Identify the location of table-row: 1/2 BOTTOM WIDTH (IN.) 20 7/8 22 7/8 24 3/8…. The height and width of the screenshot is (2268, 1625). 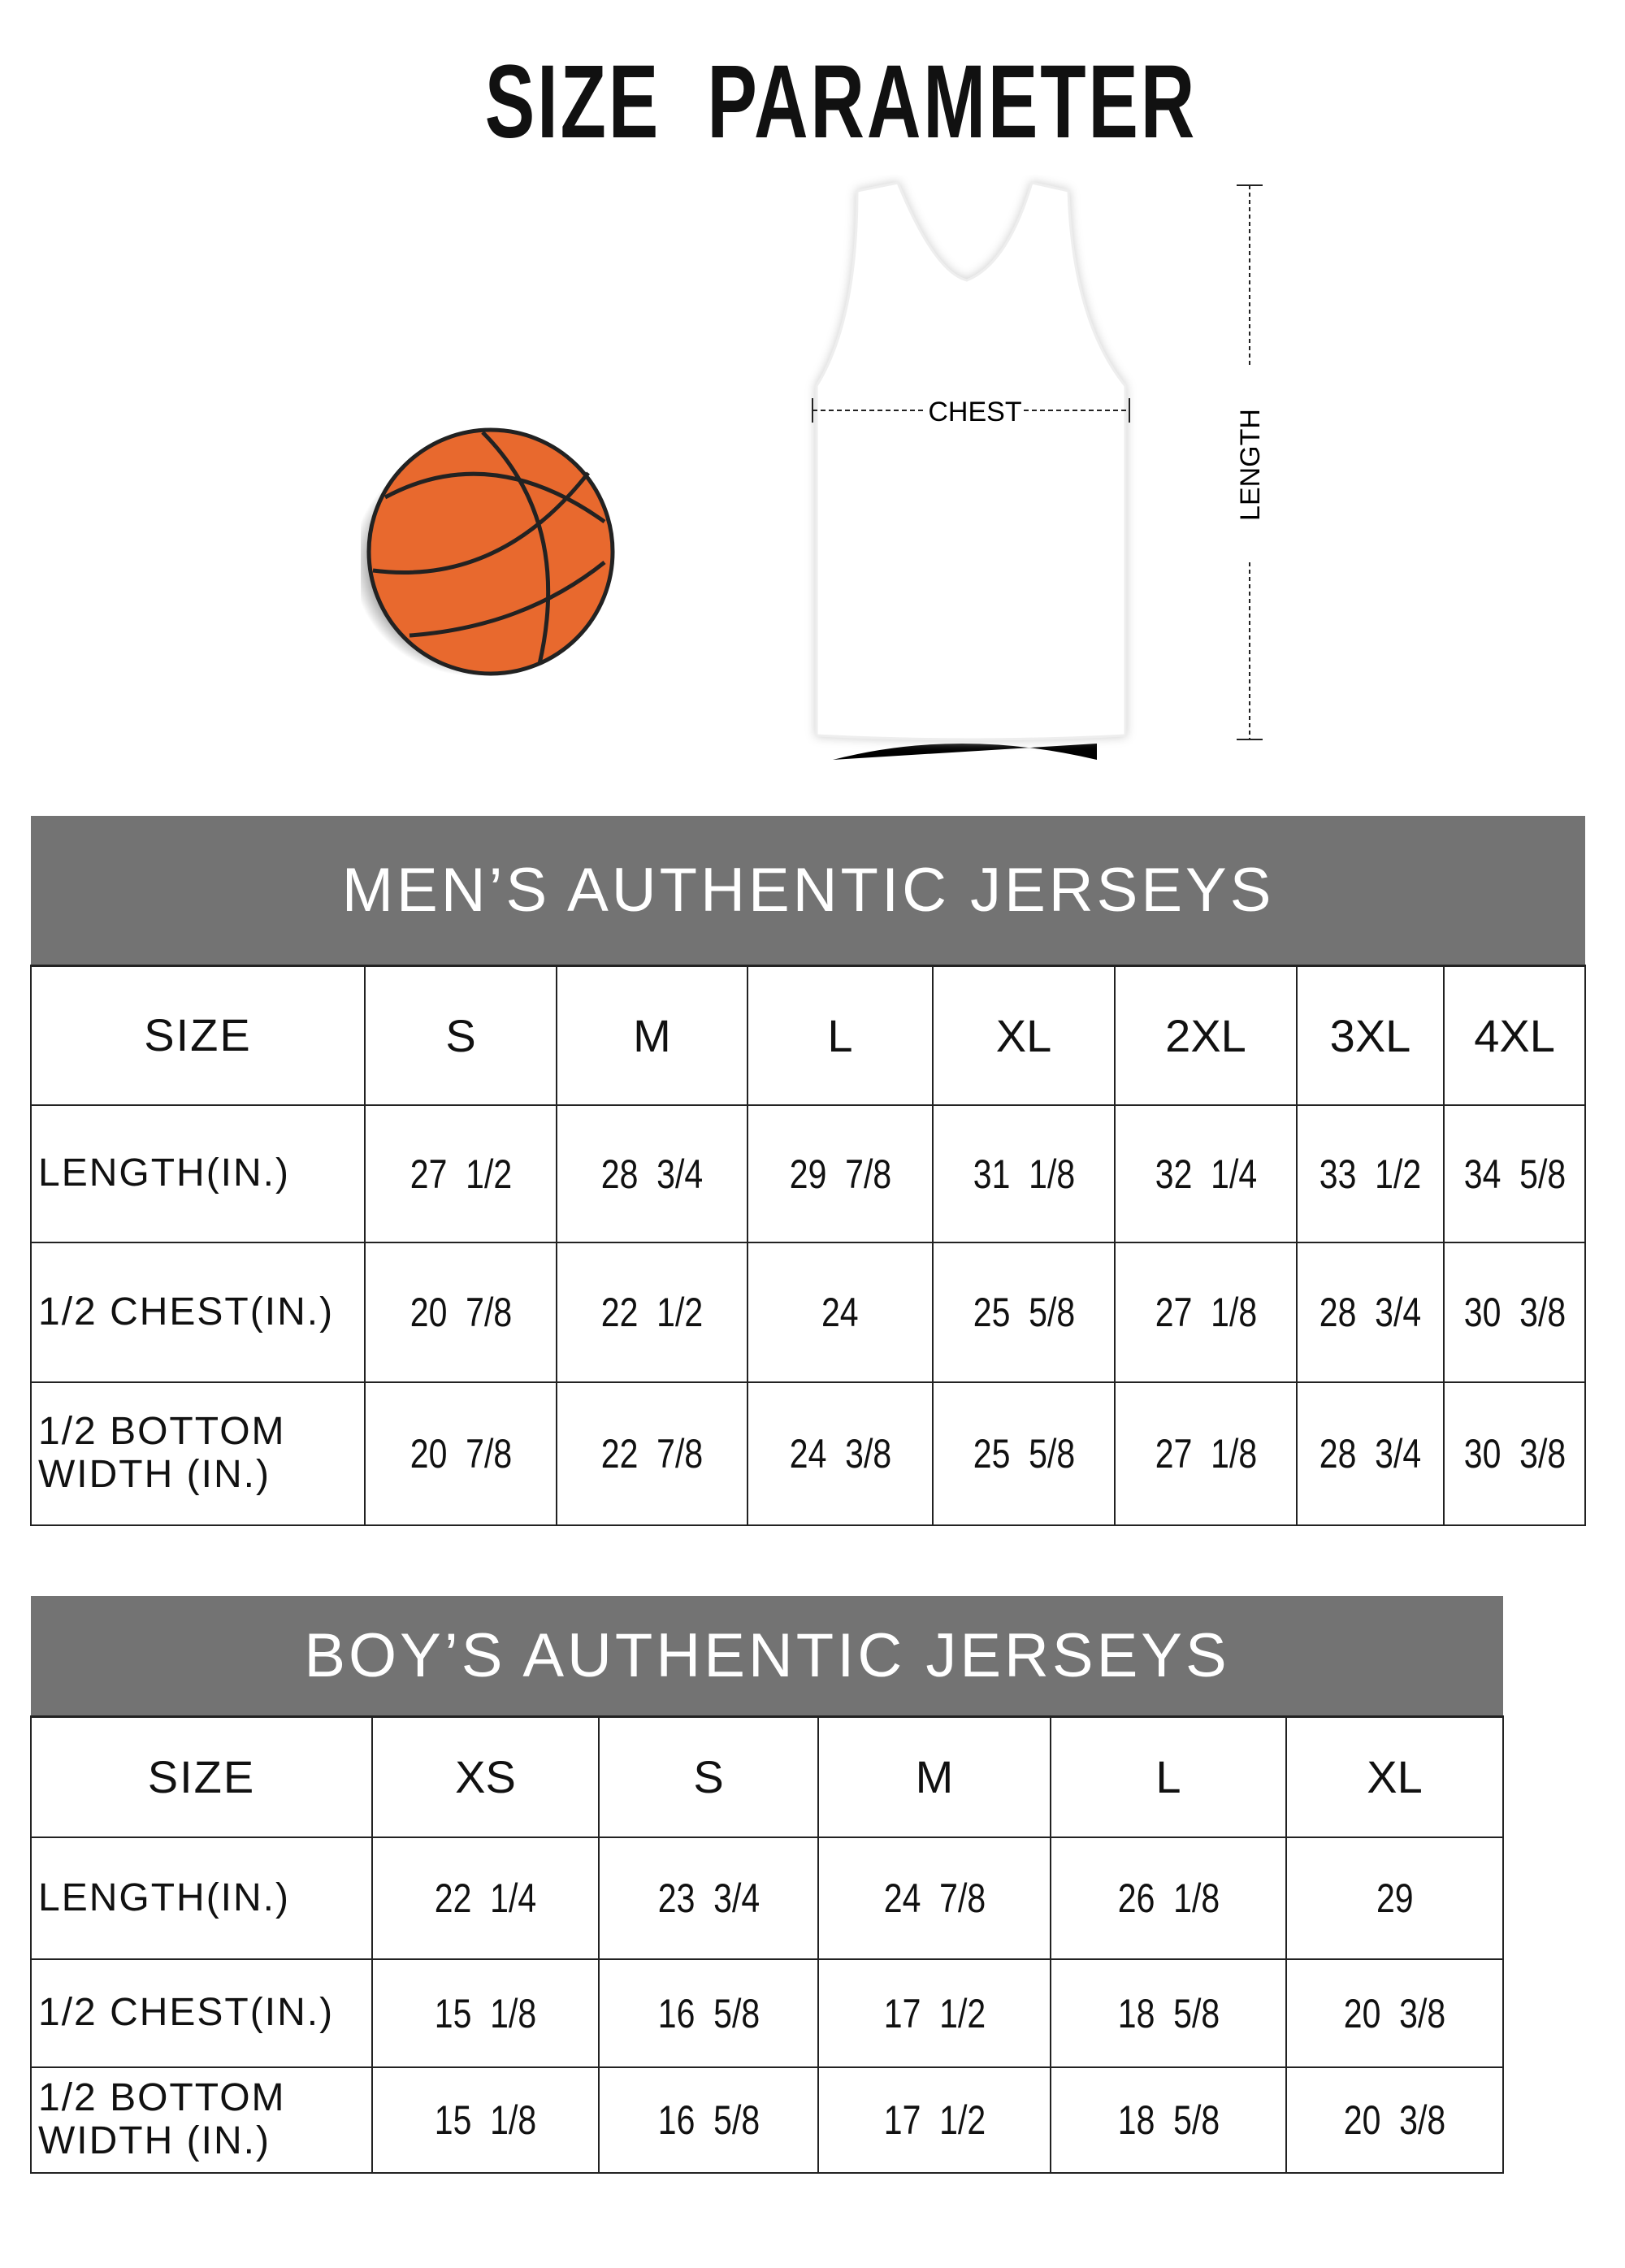
(808, 1453).